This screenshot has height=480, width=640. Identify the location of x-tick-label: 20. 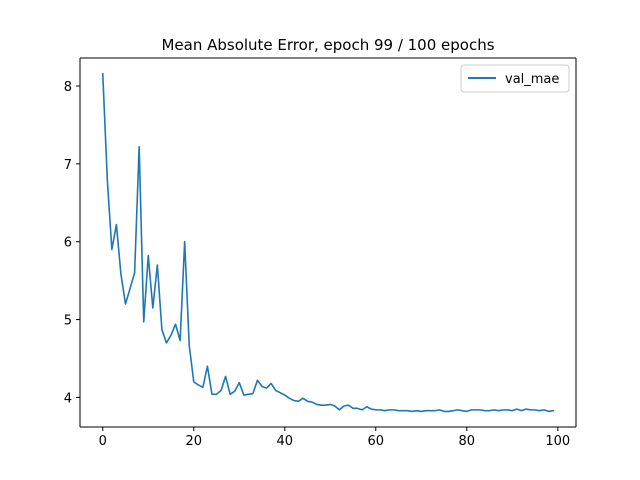
(193, 441).